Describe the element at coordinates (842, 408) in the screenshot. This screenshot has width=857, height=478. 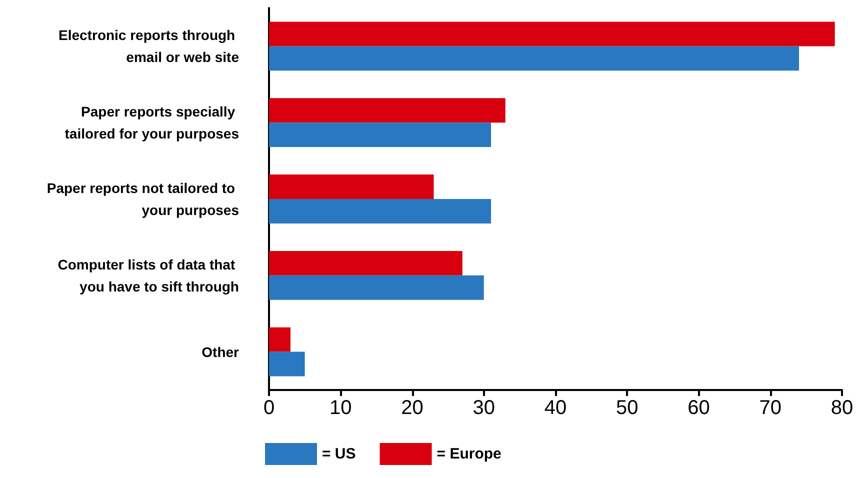
I see `x-tick-label: 80` at that location.